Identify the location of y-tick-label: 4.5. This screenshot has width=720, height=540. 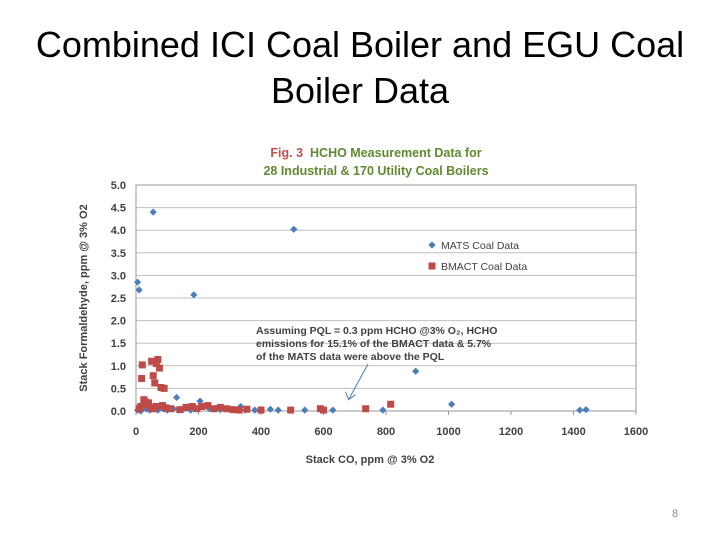
(118, 209).